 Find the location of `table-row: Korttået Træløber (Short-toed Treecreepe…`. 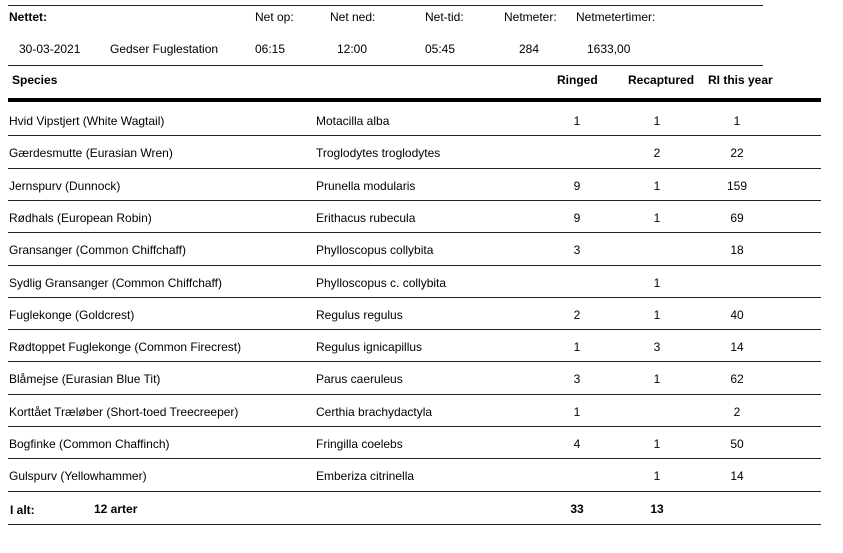

table-row: Korttået Træløber (Short-toed Treecreepe… is located at coordinates (421, 411).